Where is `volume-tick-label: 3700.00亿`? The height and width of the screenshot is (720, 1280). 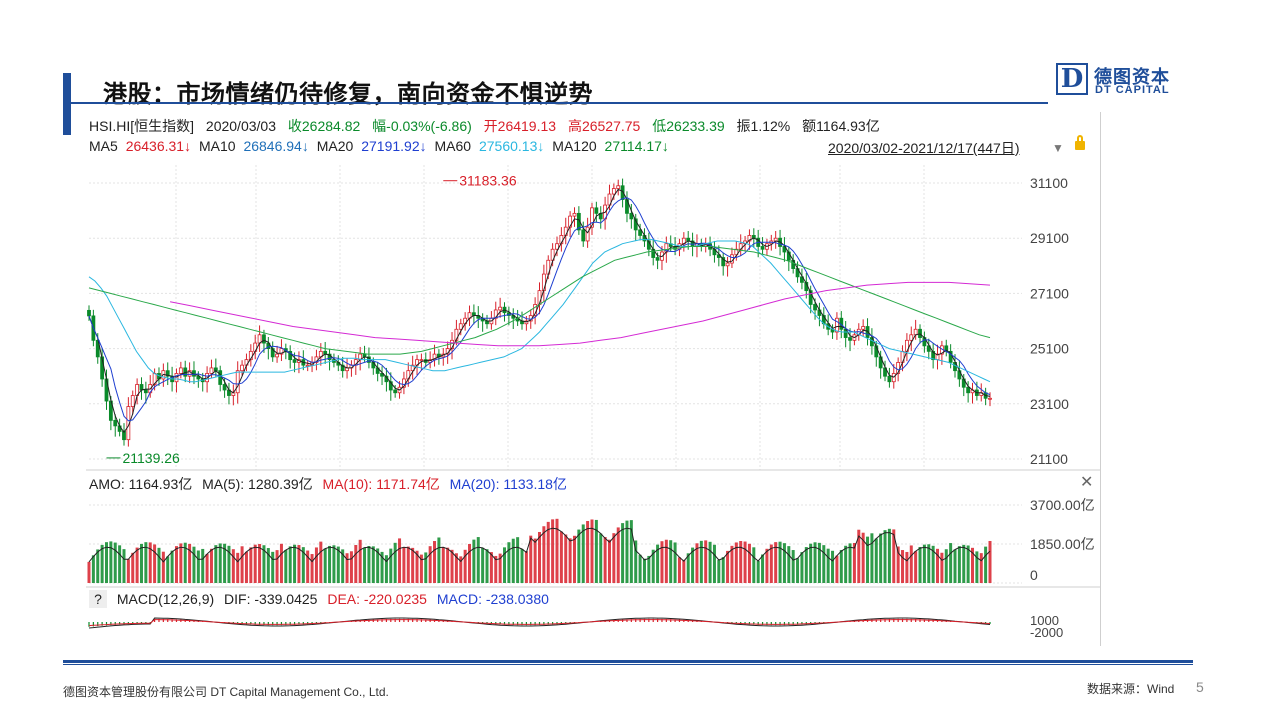 volume-tick-label: 3700.00亿 is located at coordinates (1062, 505).